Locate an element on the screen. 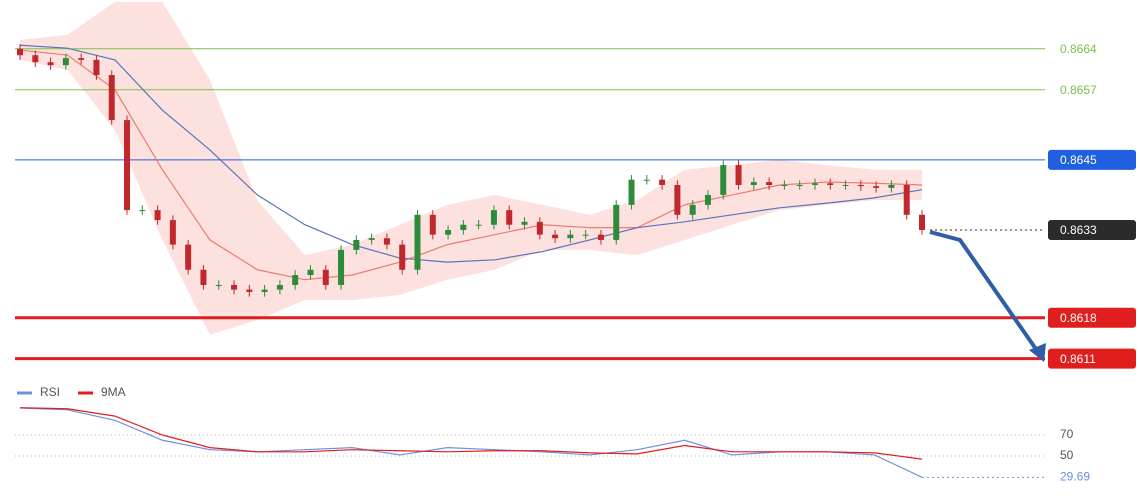  legend-label: 9MA is located at coordinates (113, 392).